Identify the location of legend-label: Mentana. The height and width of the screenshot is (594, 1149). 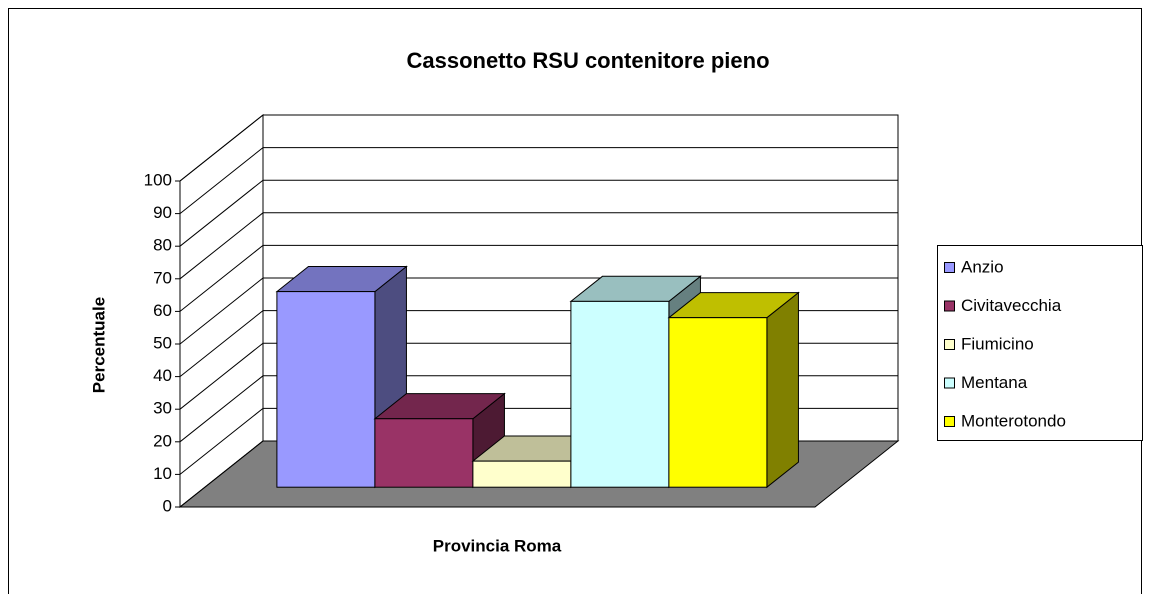
(994, 382).